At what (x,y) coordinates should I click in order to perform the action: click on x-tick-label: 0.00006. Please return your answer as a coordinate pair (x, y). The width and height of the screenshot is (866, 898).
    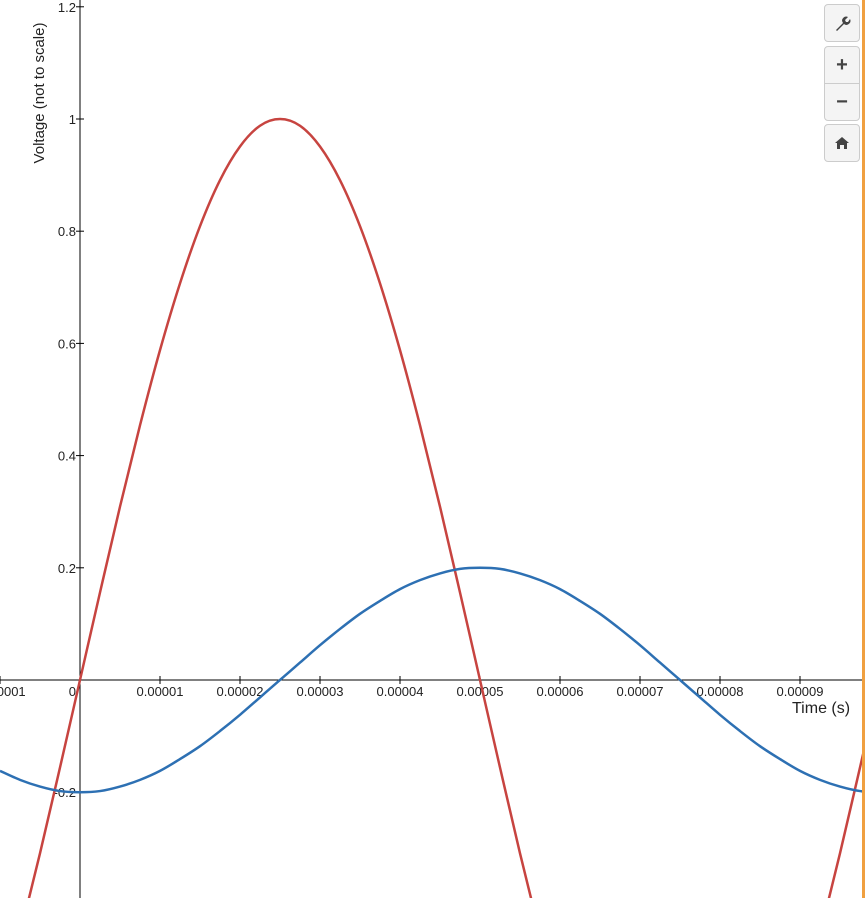
    Looking at the image, I should click on (560, 691).